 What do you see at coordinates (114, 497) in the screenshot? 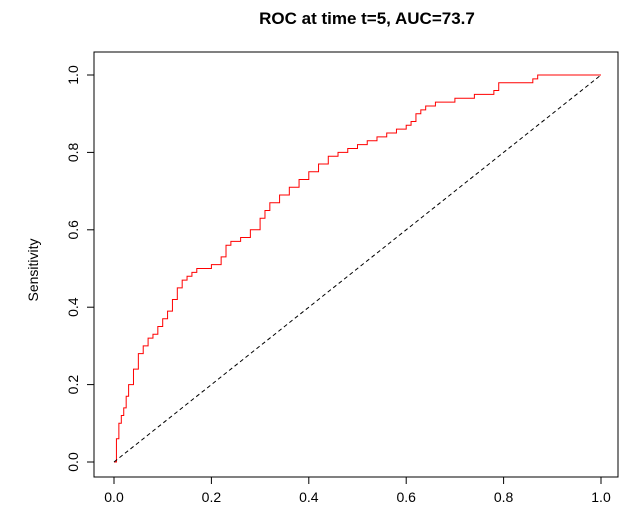
I see `x-tick-label: 0.0` at bounding box center [114, 497].